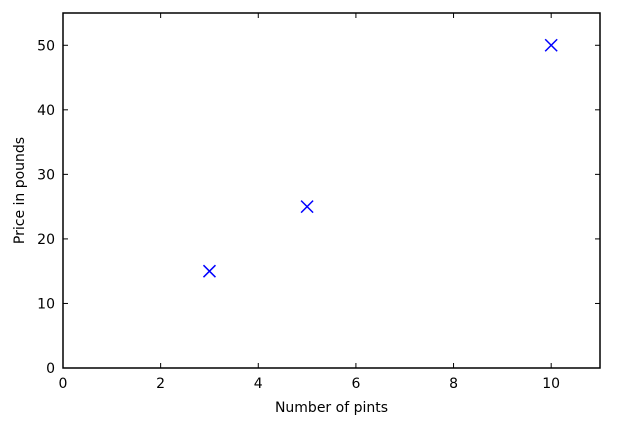 Image resolution: width=620 pixels, height=437 pixels. What do you see at coordinates (551, 384) in the screenshot?
I see `x-tick-label: 10` at bounding box center [551, 384].